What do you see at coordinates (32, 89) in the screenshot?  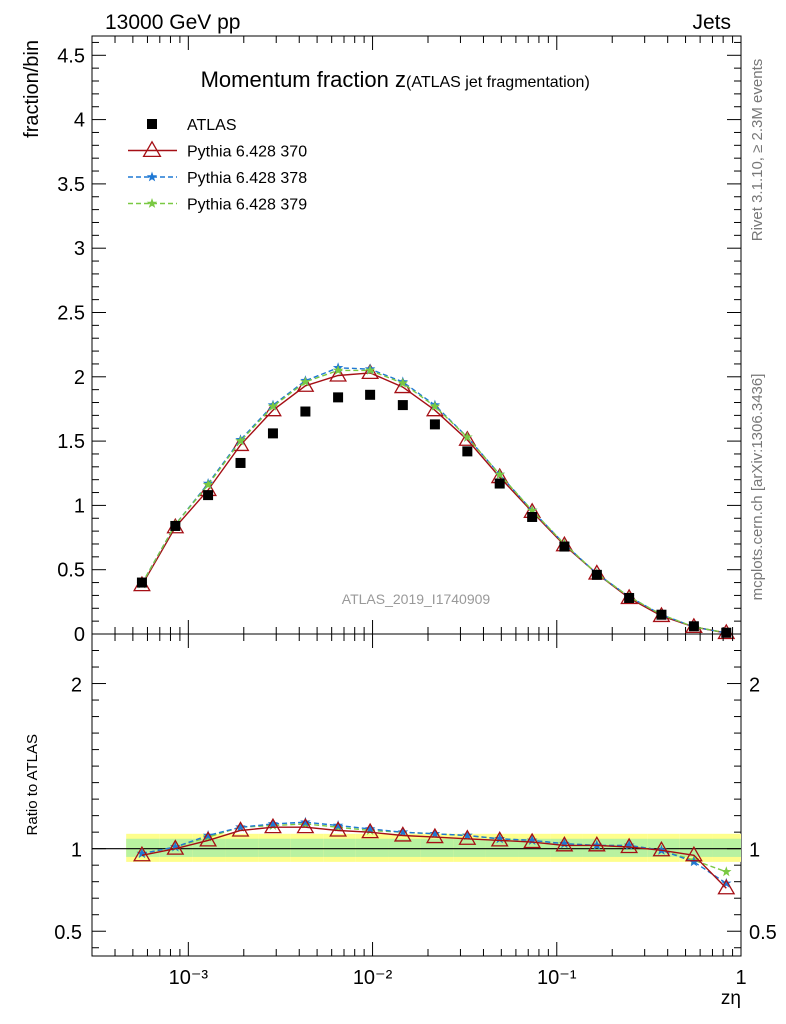 I see `main-y-axis-label: fraction/bin` at bounding box center [32, 89].